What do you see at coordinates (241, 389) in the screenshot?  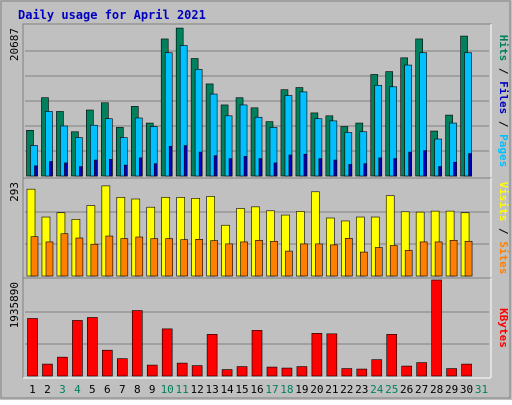 I see `day-label: 15` at bounding box center [241, 389].